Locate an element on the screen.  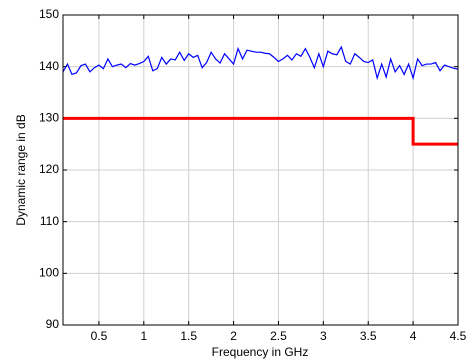
y-tick-label: 120 is located at coordinates (49, 169).